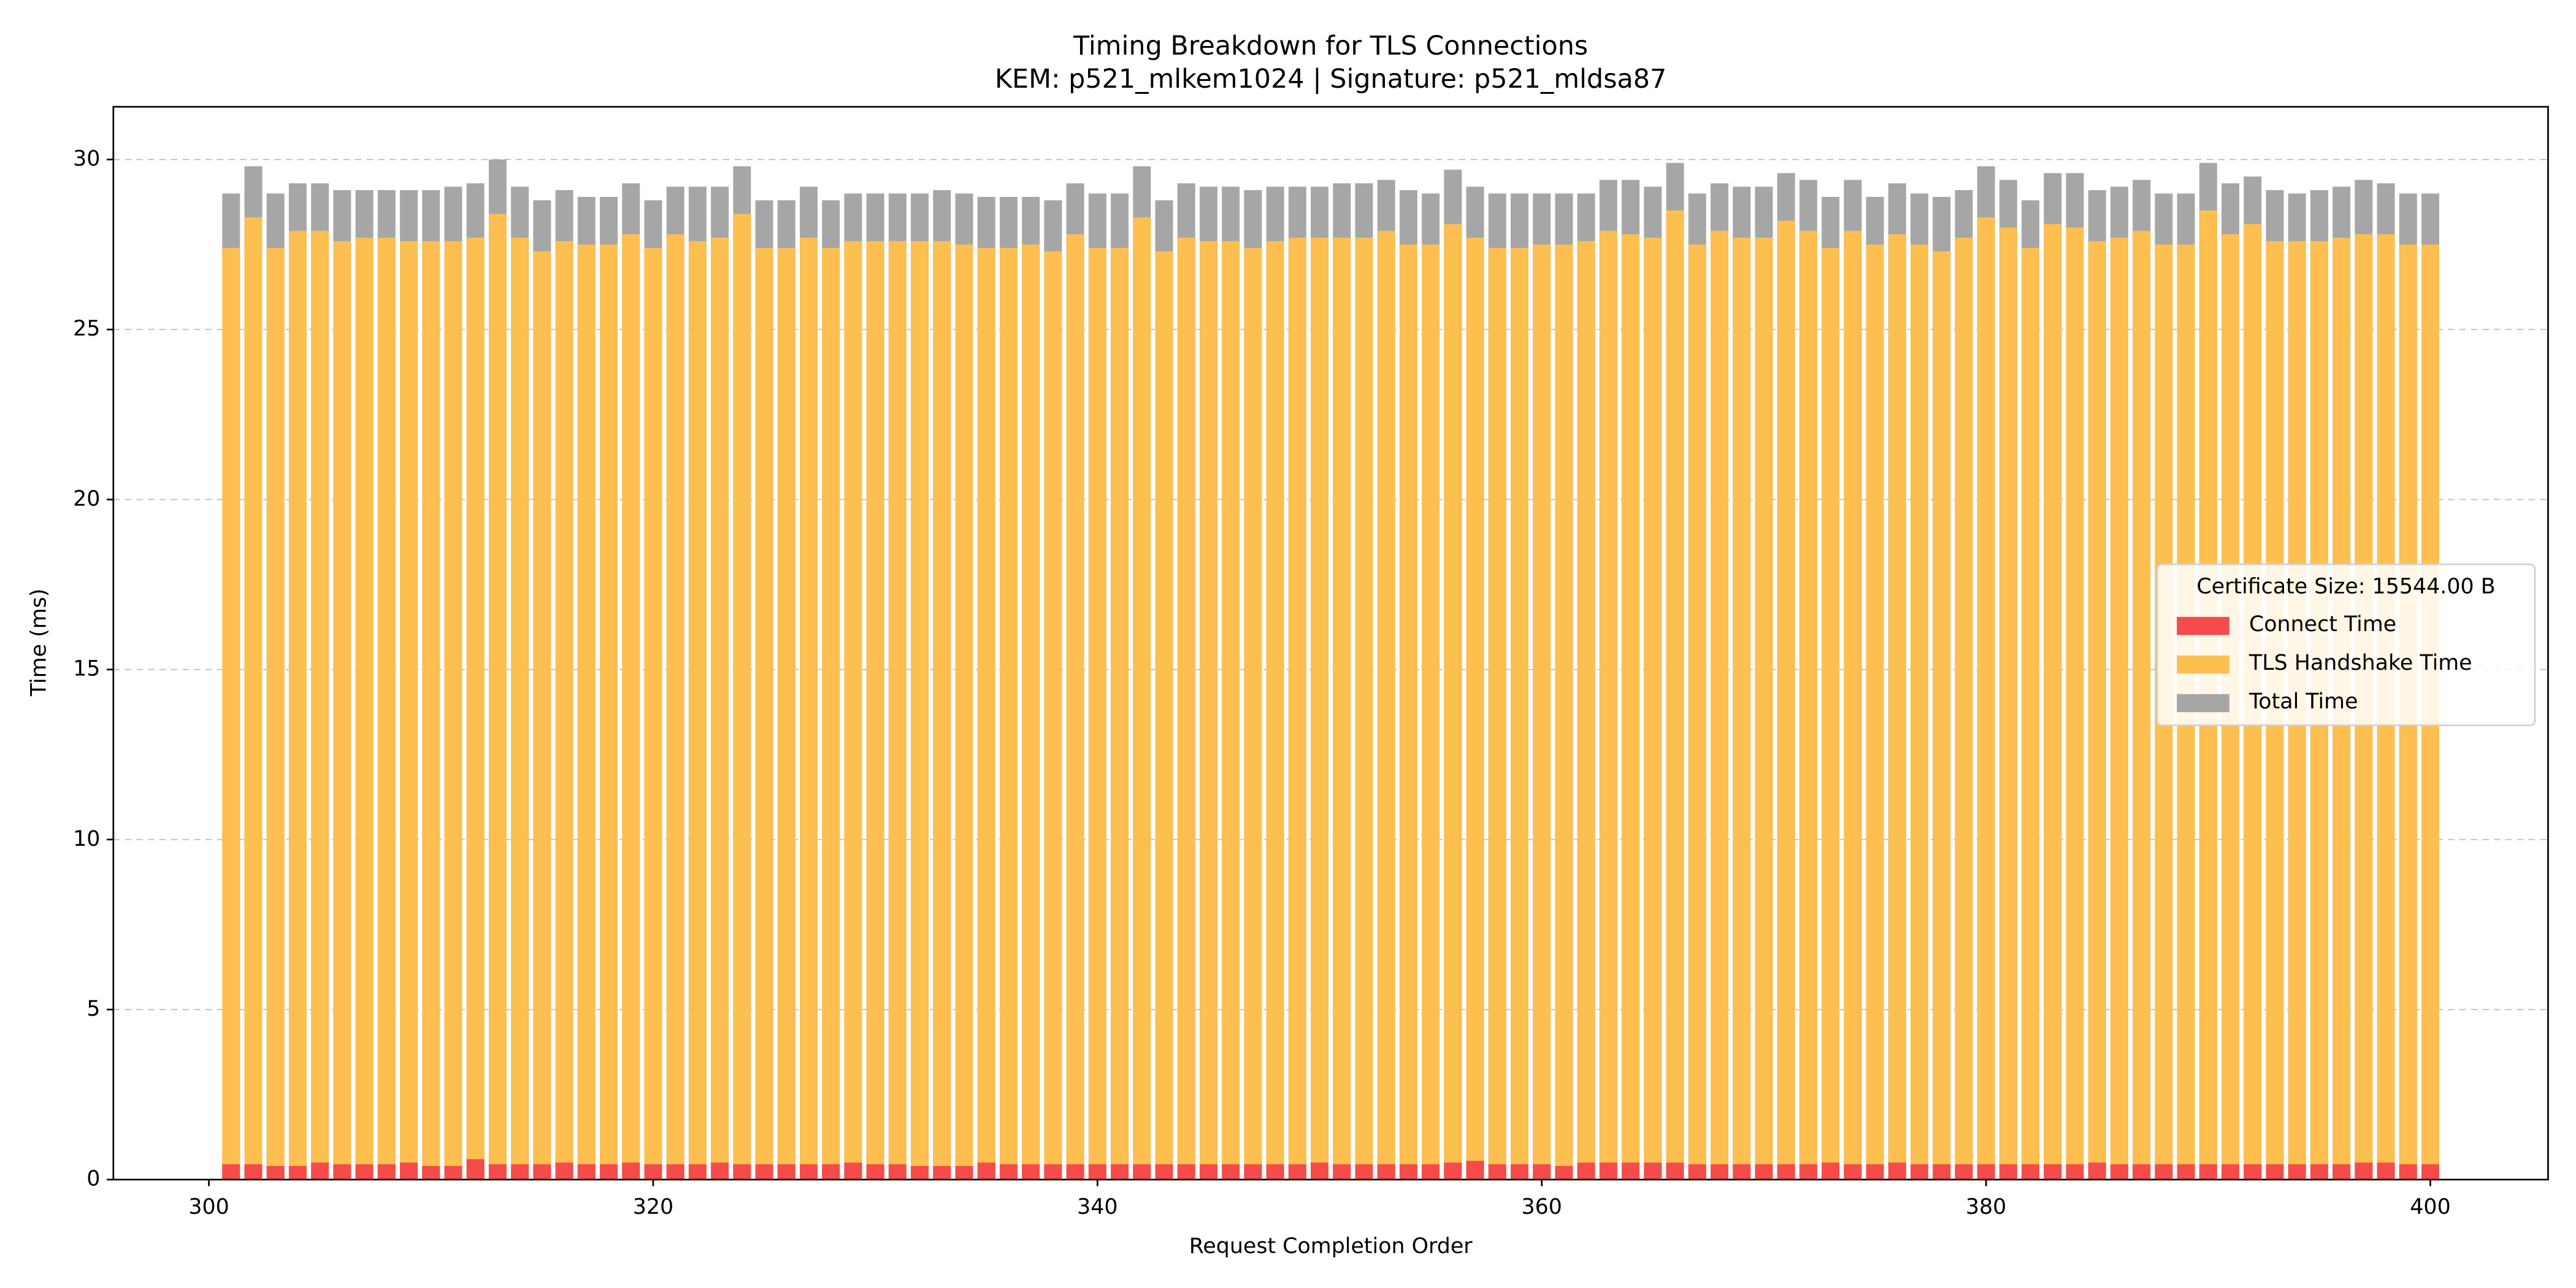  I want to click on y-tick-label: 25, so click(86, 328).